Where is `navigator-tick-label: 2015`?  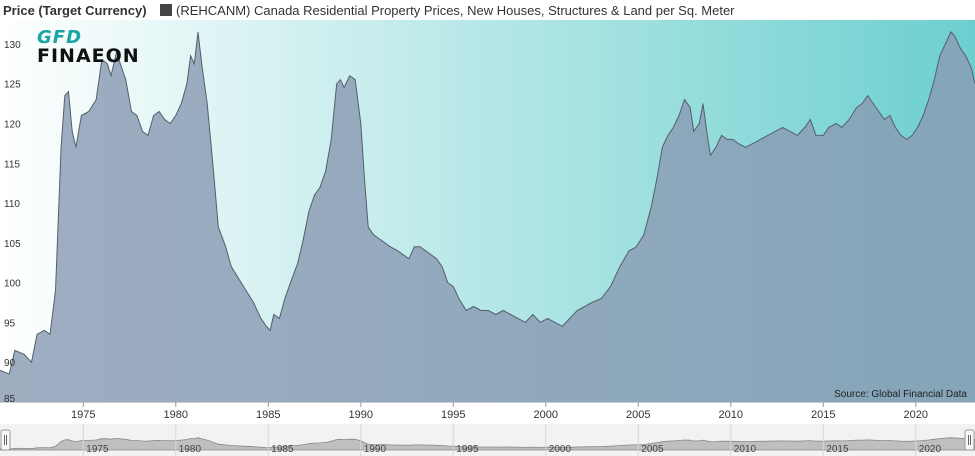 navigator-tick-label: 2015 is located at coordinates (837, 449).